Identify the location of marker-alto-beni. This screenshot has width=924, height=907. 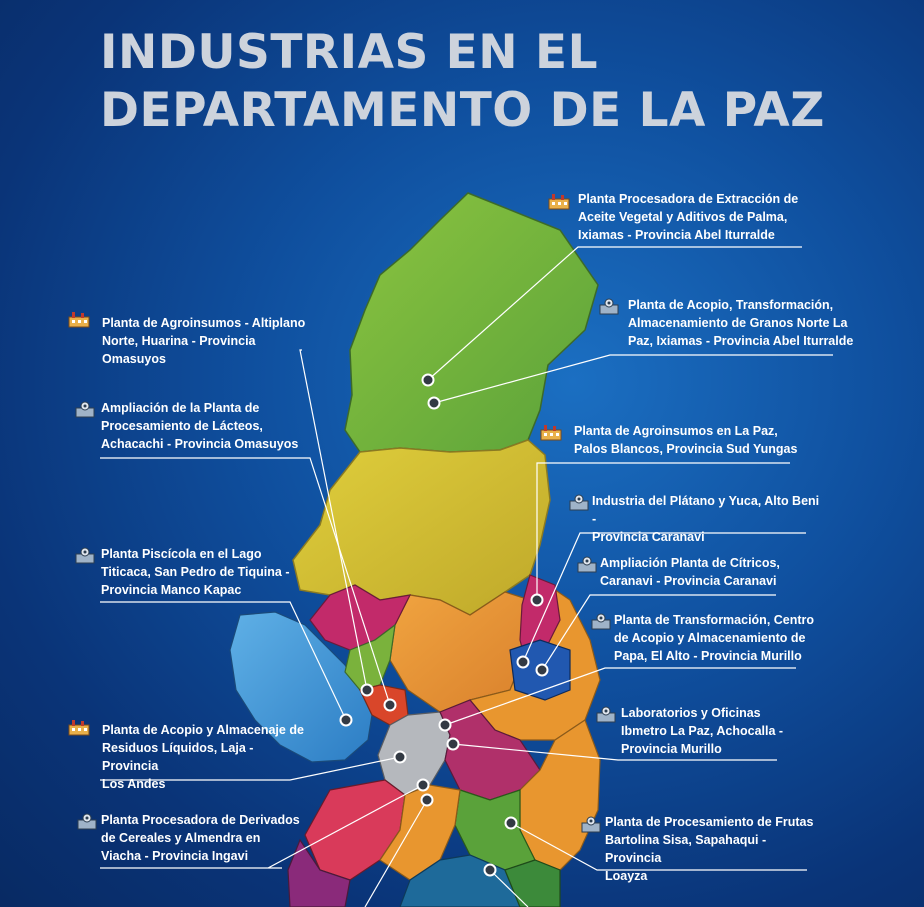
(523, 662).